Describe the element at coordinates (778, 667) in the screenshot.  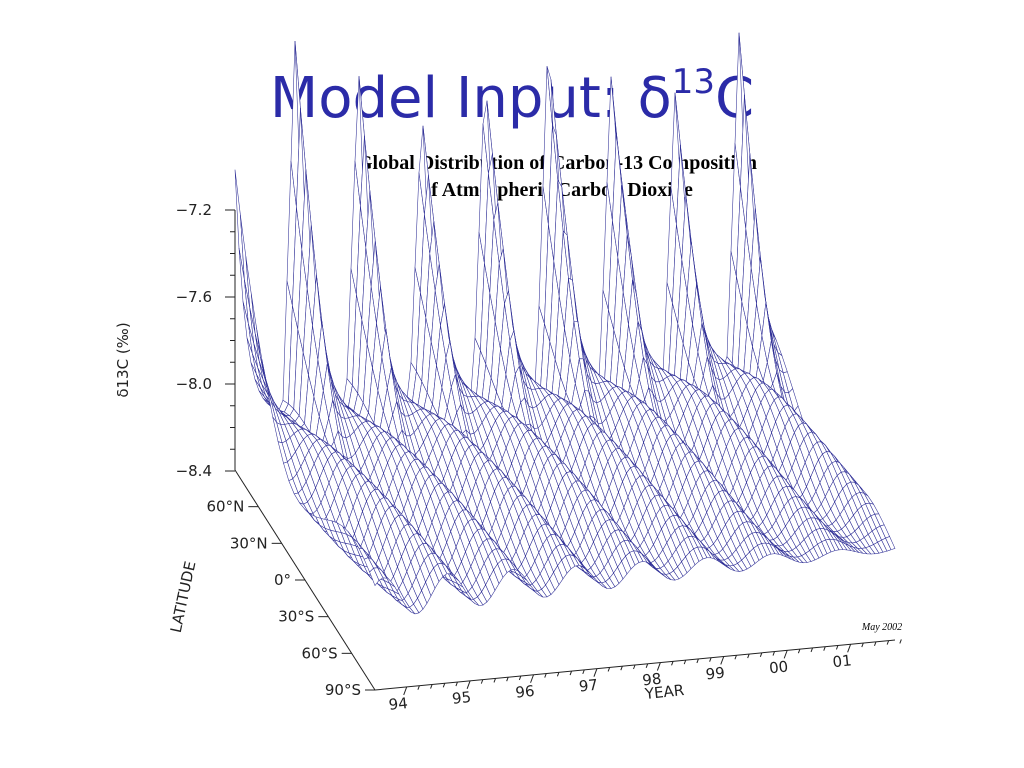
I see `year-tick-label: 00` at that location.